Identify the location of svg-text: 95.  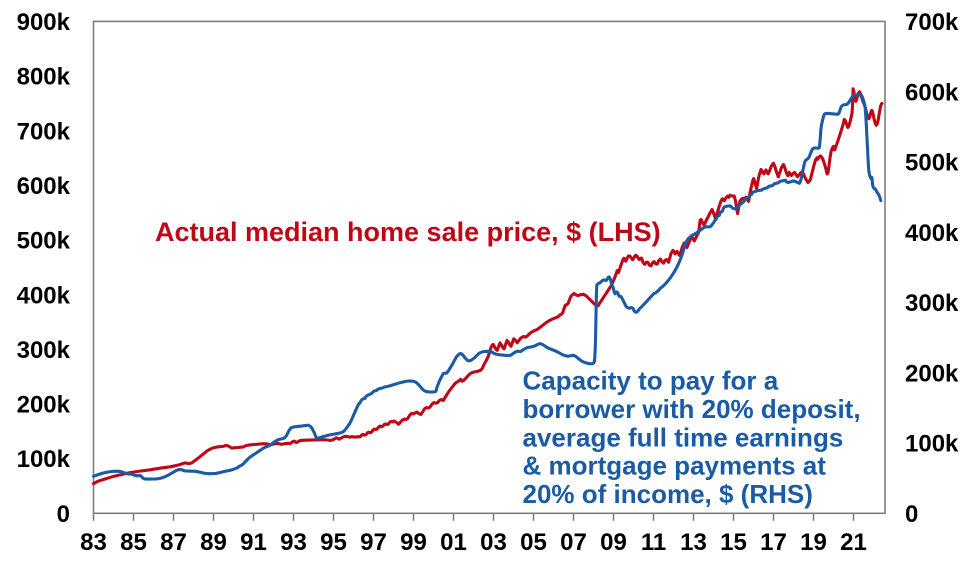
(333, 542).